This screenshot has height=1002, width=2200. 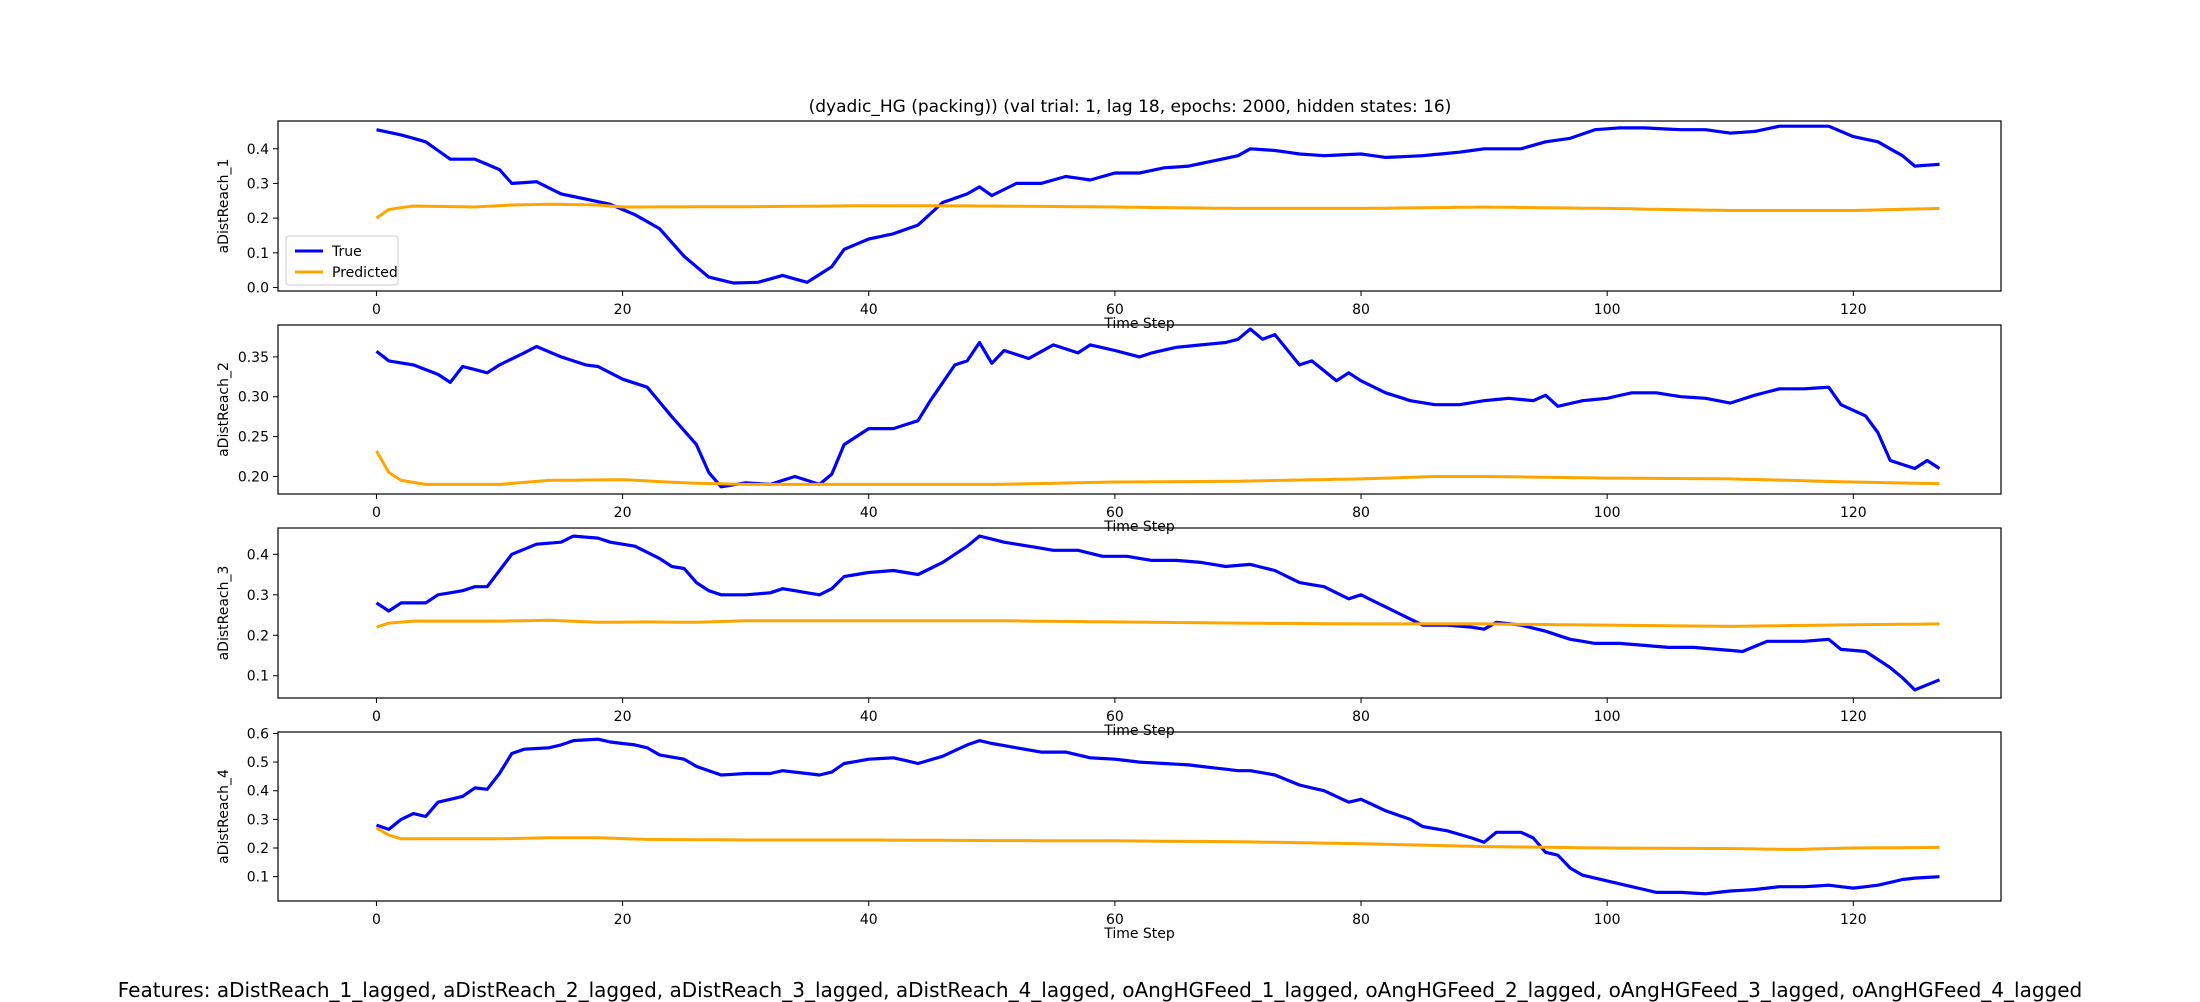 I want to click on y-tick-label: 0.5, so click(x=258, y=763).